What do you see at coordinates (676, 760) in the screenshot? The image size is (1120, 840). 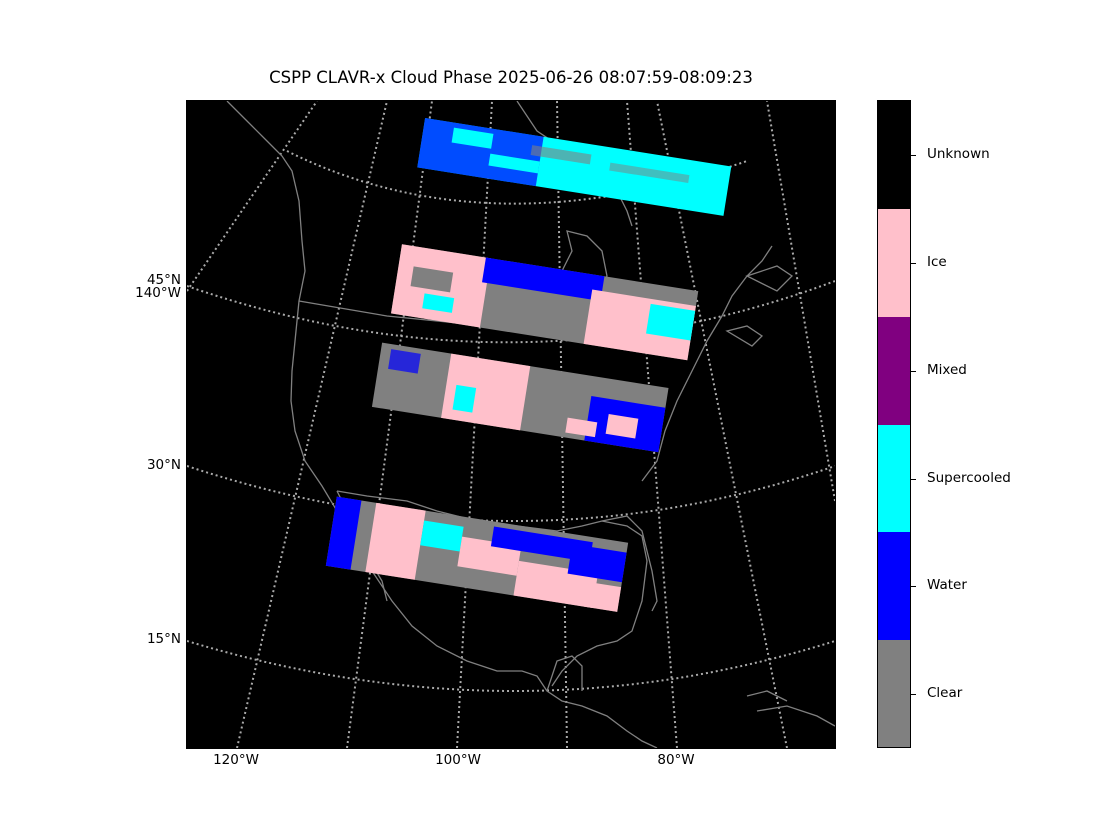 I see `lon-label-80w: 80°W` at bounding box center [676, 760].